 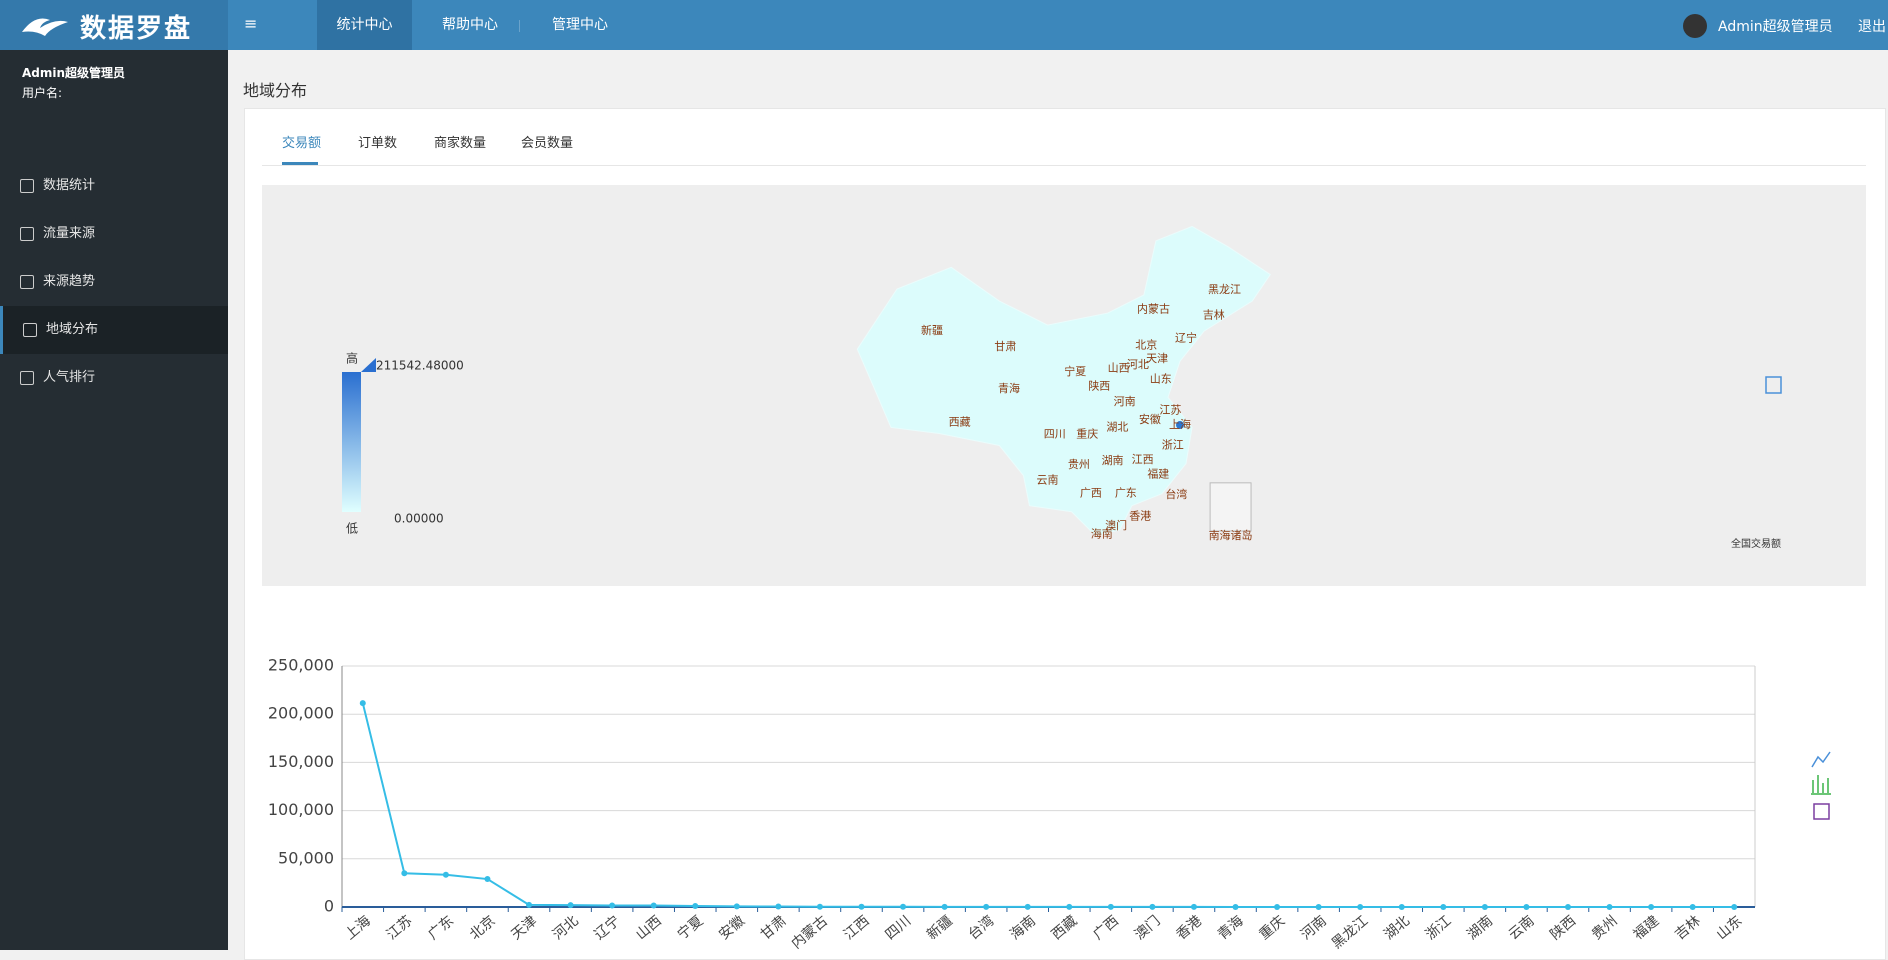 What do you see at coordinates (1117, 426) in the screenshot?
I see `province-label: 湖北` at bounding box center [1117, 426].